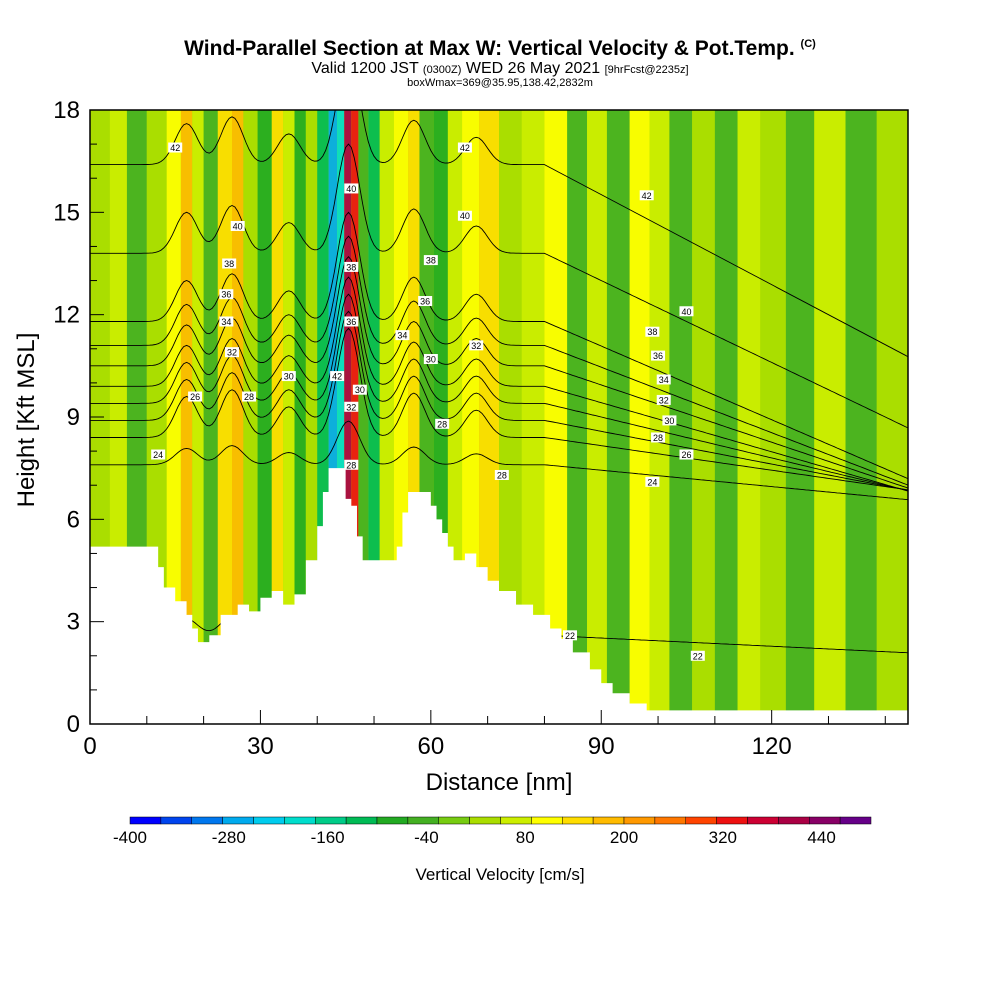 The width and height of the screenshot is (1000, 1000). What do you see at coordinates (499, 782) in the screenshot?
I see `x-axis-label: Distance [nm]` at bounding box center [499, 782].